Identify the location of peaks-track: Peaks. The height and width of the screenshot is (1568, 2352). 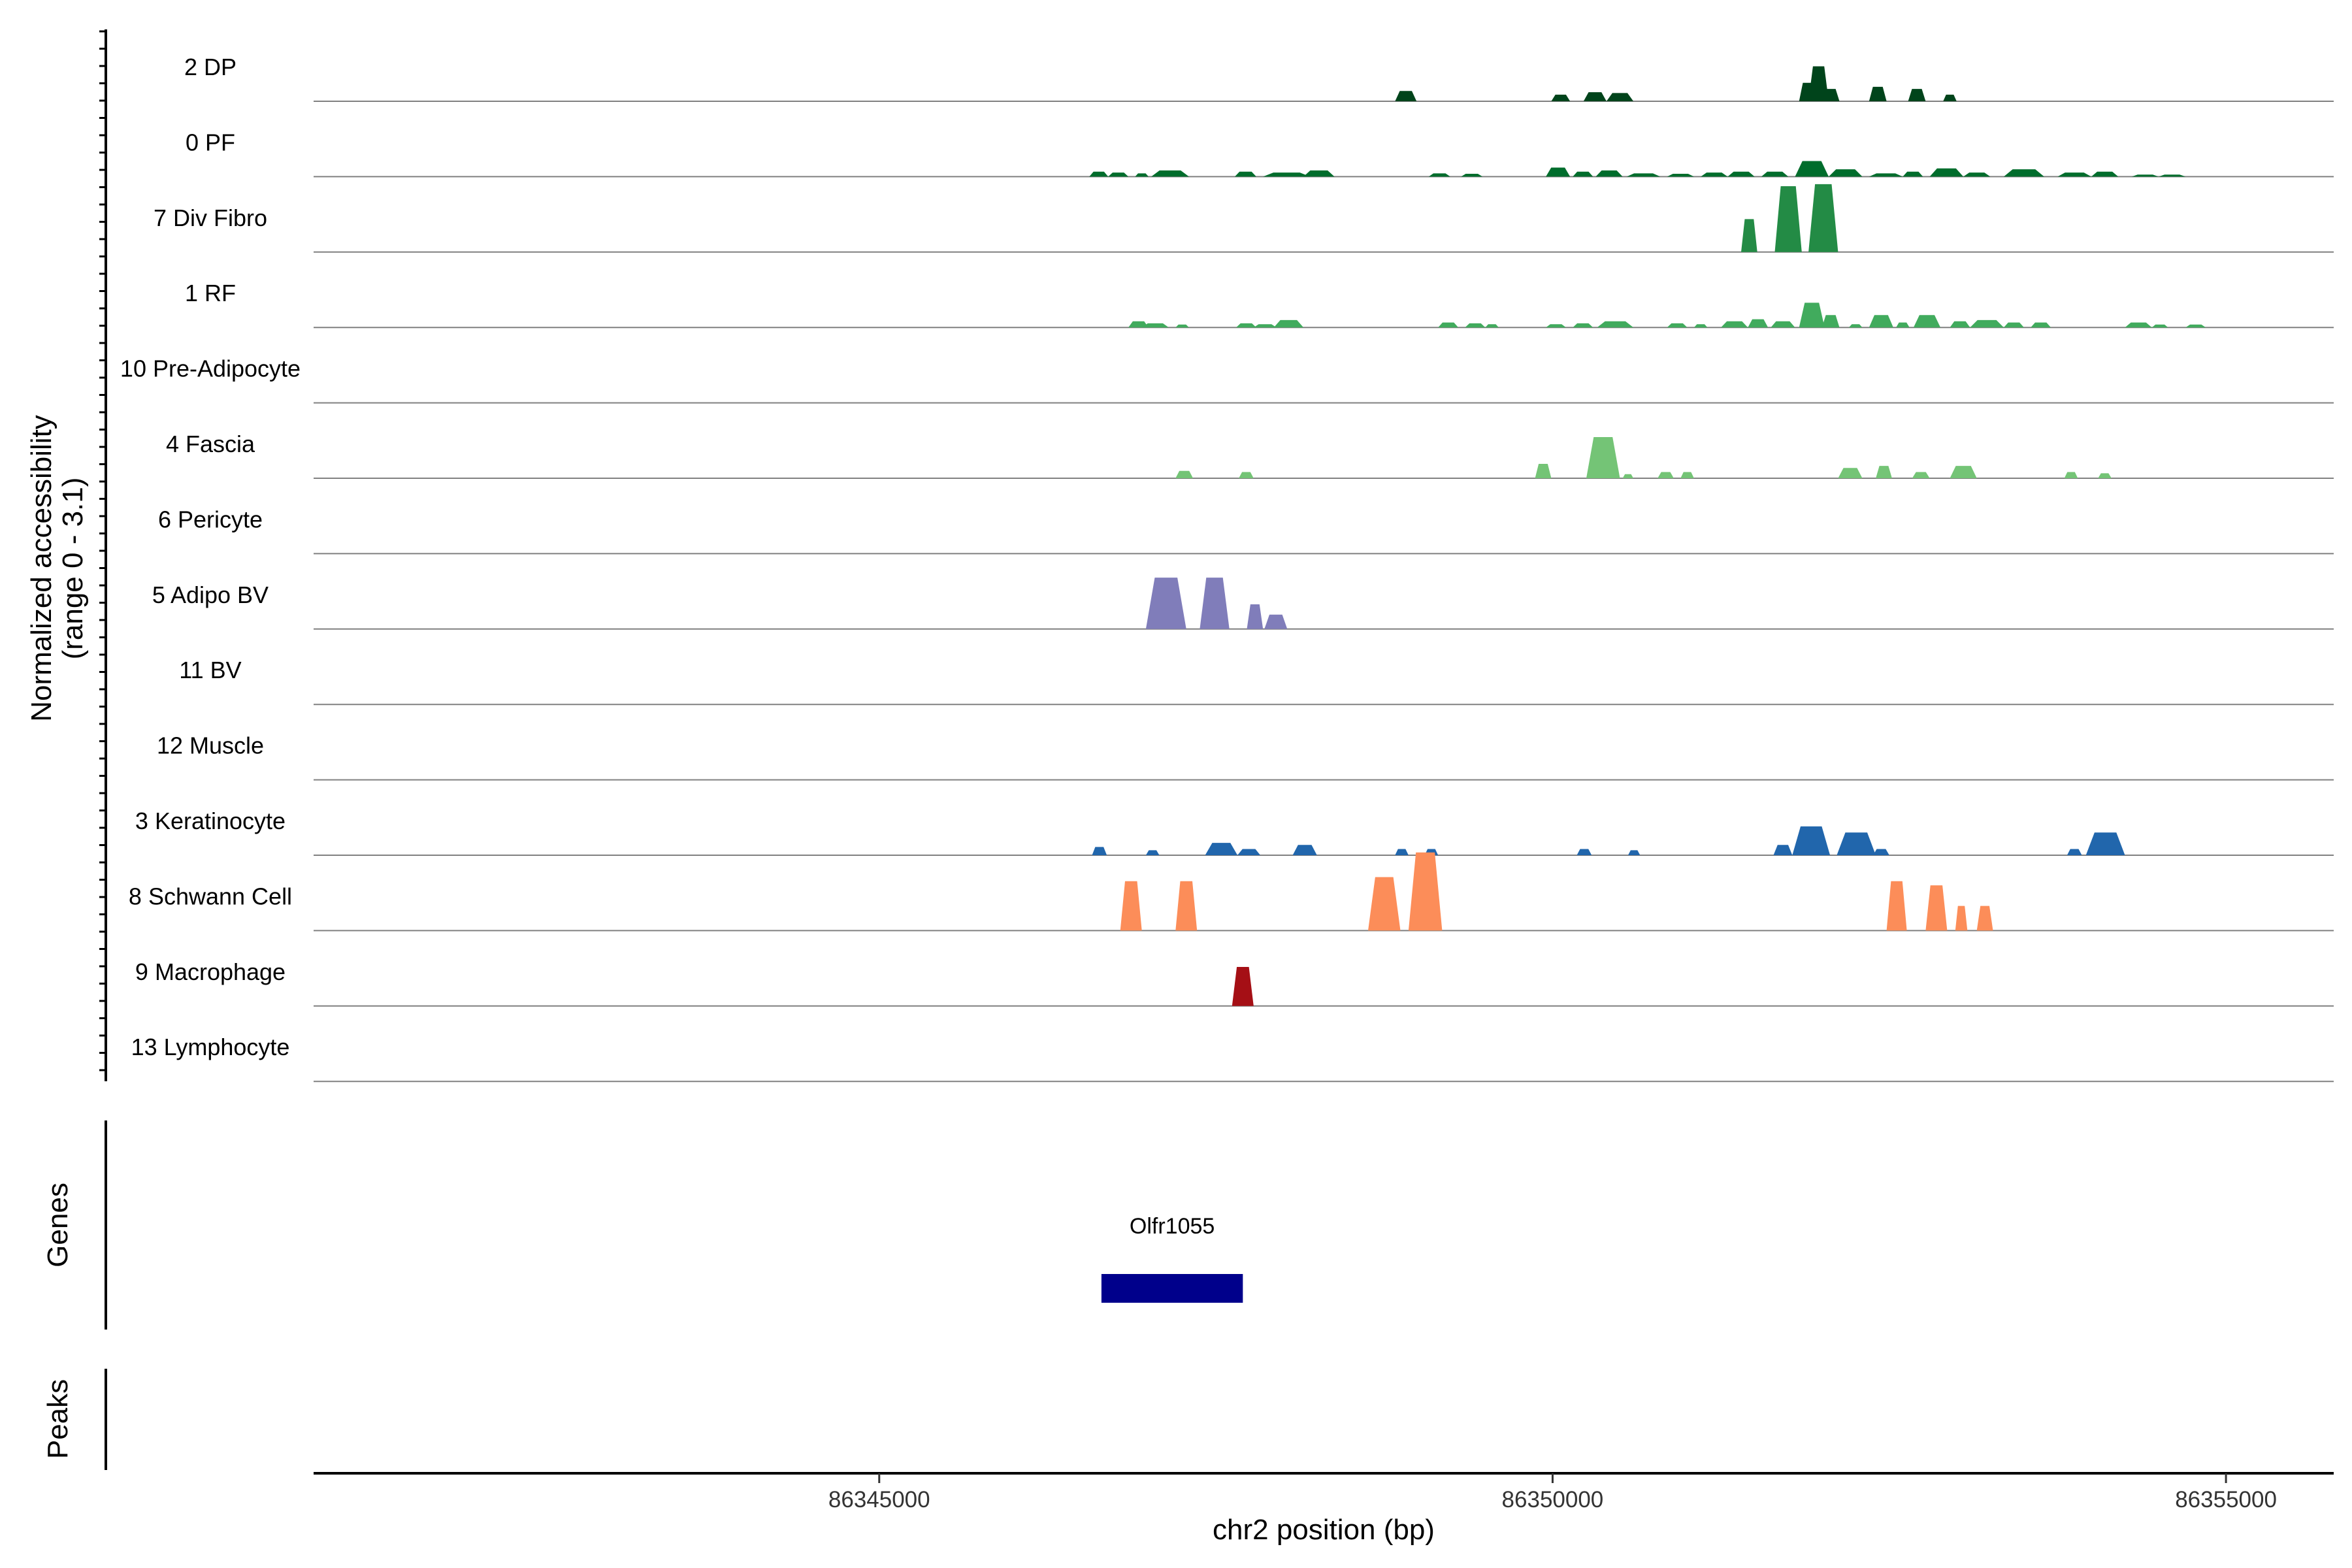
(74, 1419).